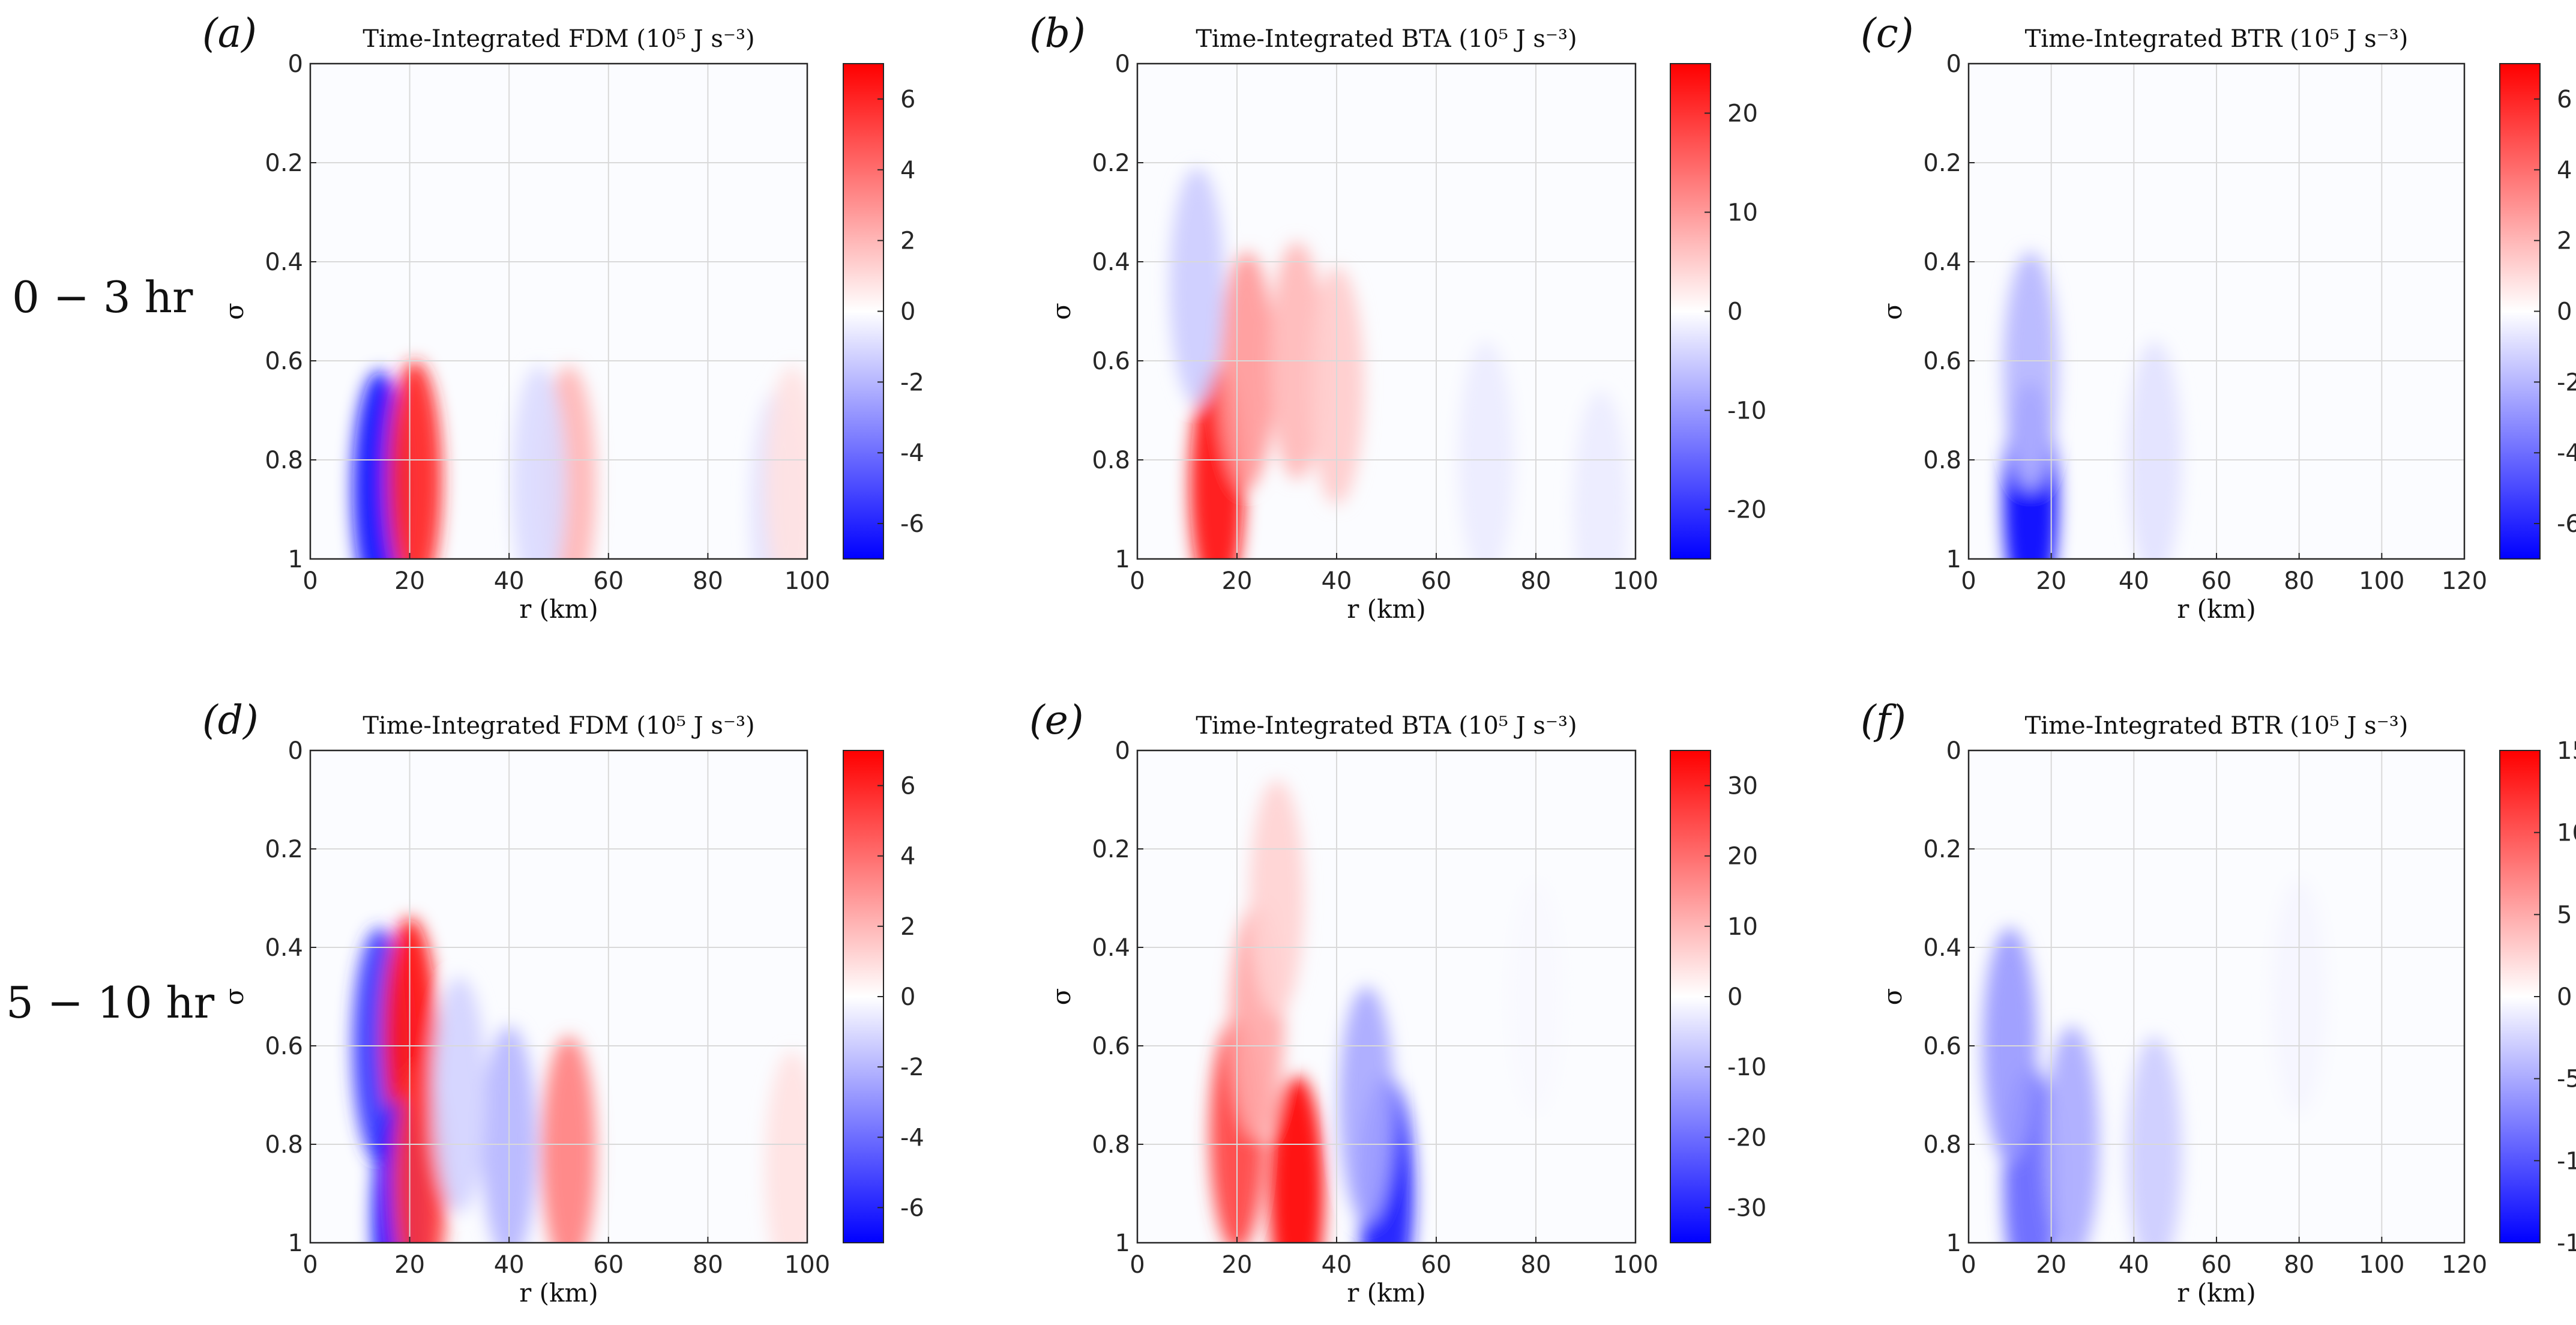  Describe the element at coordinates (1056, 720) in the screenshot. I see `panel-letter: (e)` at that location.